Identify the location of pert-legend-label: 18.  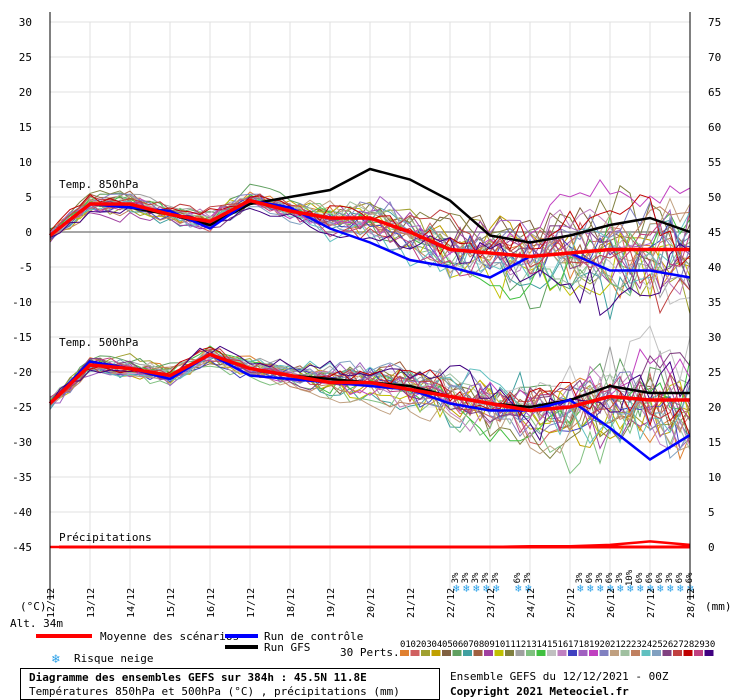
(584, 645).